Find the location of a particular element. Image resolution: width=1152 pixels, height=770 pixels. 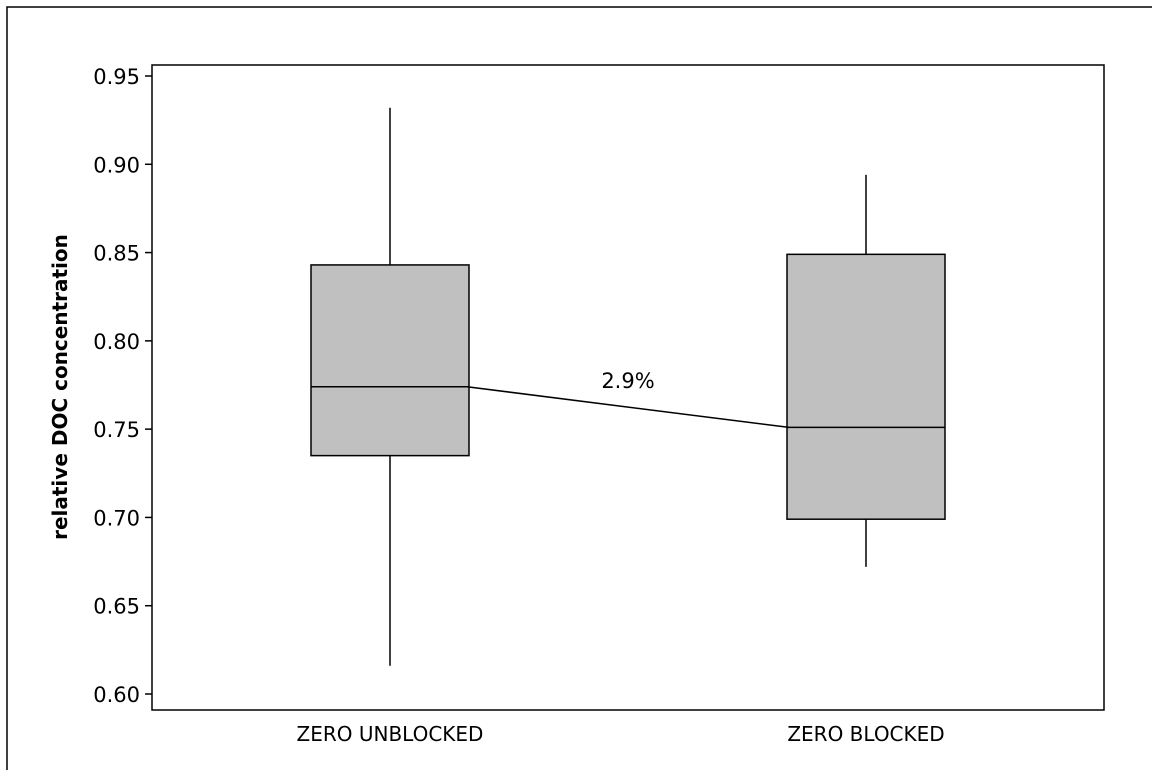

y-tick-label: 0.80 is located at coordinates (116, 342).